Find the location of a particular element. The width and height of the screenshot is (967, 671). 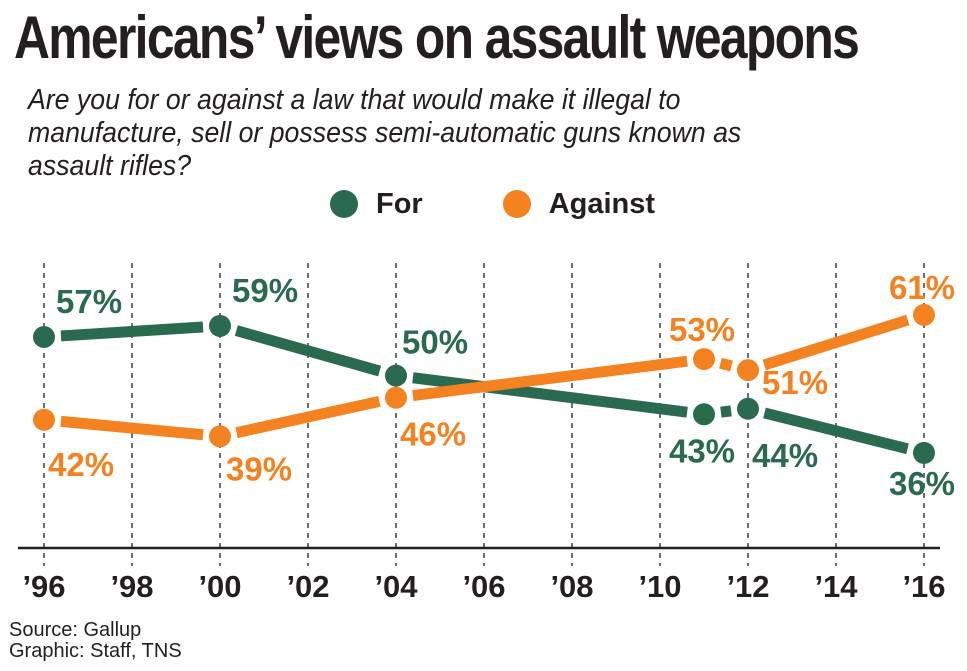

data-label-against: 53% is located at coordinates (702, 329).